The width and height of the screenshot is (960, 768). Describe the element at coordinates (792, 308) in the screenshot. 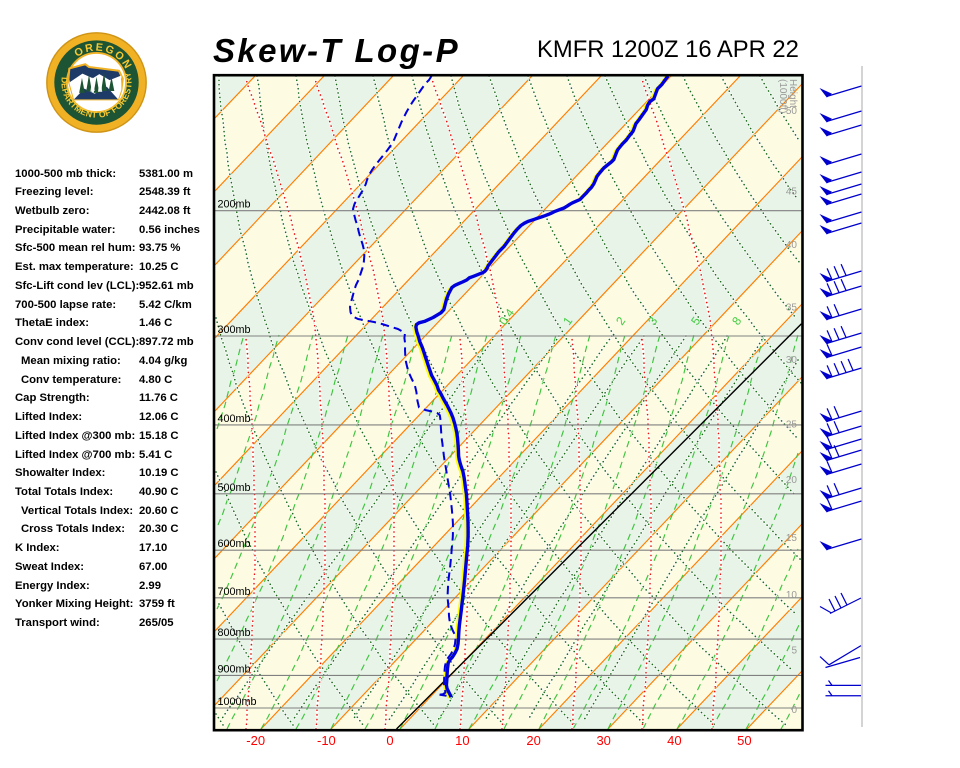

I see `svg-text: 35` at that location.